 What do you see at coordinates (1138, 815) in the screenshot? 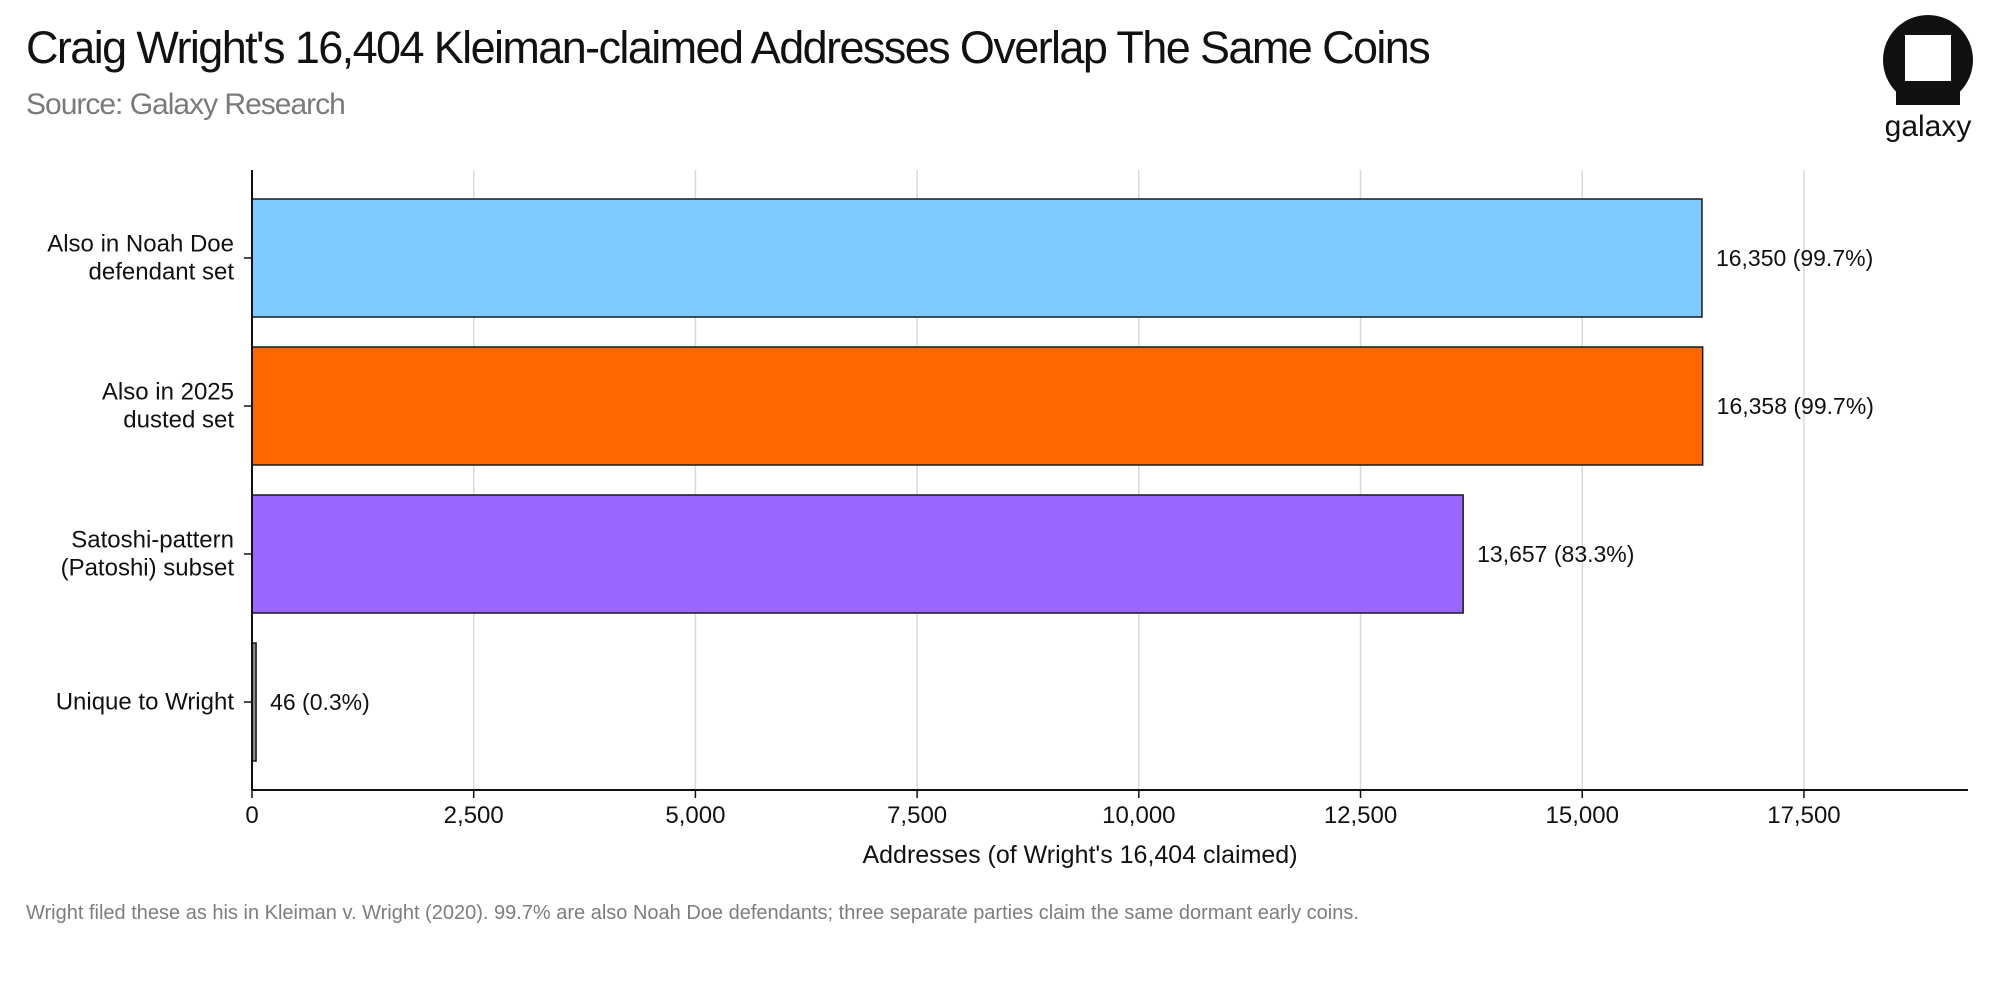
I see `x-tick-label: 10,000` at bounding box center [1138, 815].